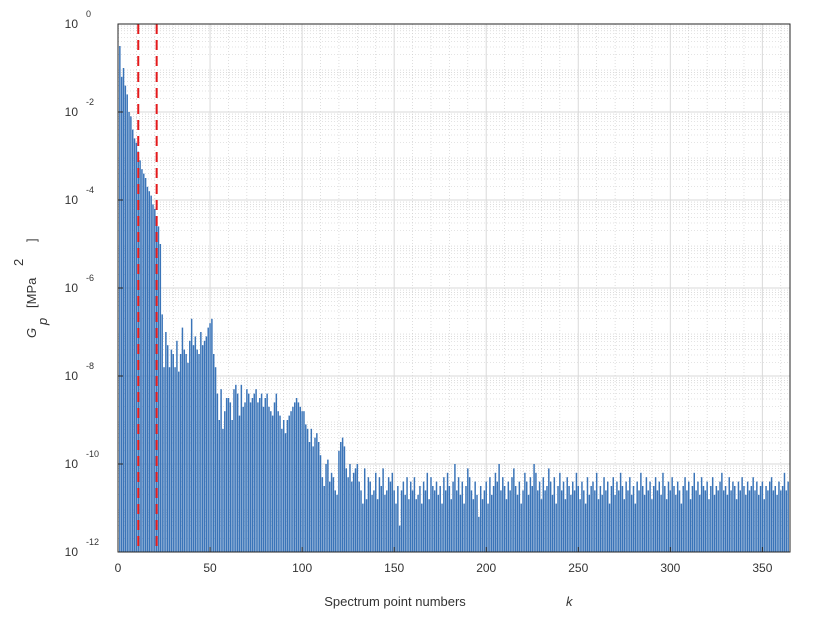 The image size is (824, 625). What do you see at coordinates (570, 601) in the screenshot?
I see `x-axis-variable: k` at bounding box center [570, 601].